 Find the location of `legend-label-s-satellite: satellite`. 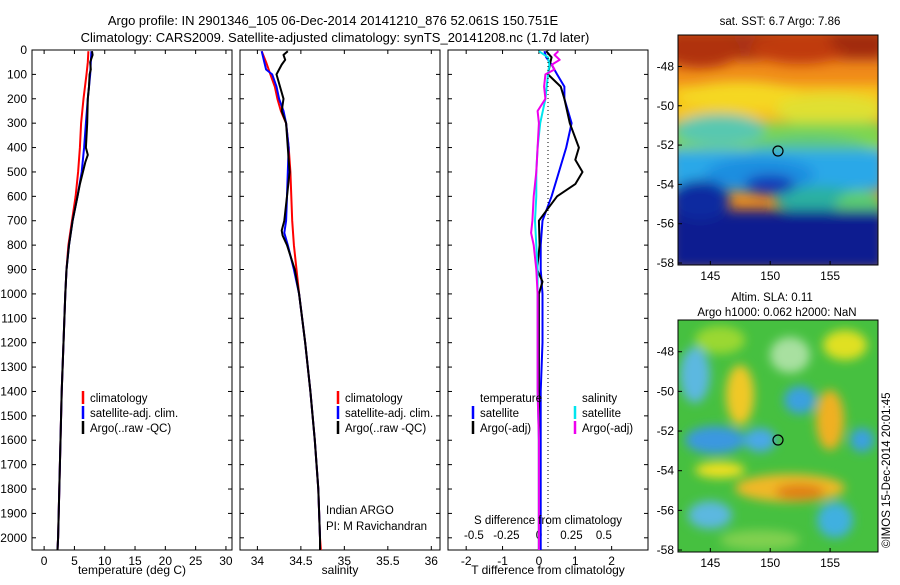

legend-label-s-satellite: satellite is located at coordinates (601, 414).